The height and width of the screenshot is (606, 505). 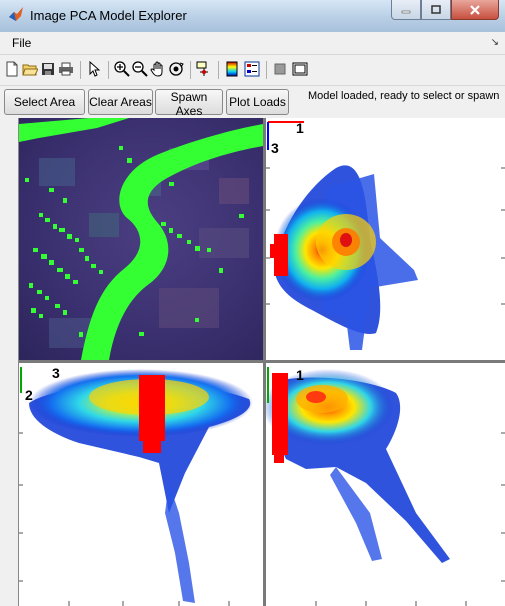 I want to click on close-button, so click(x=475, y=10).